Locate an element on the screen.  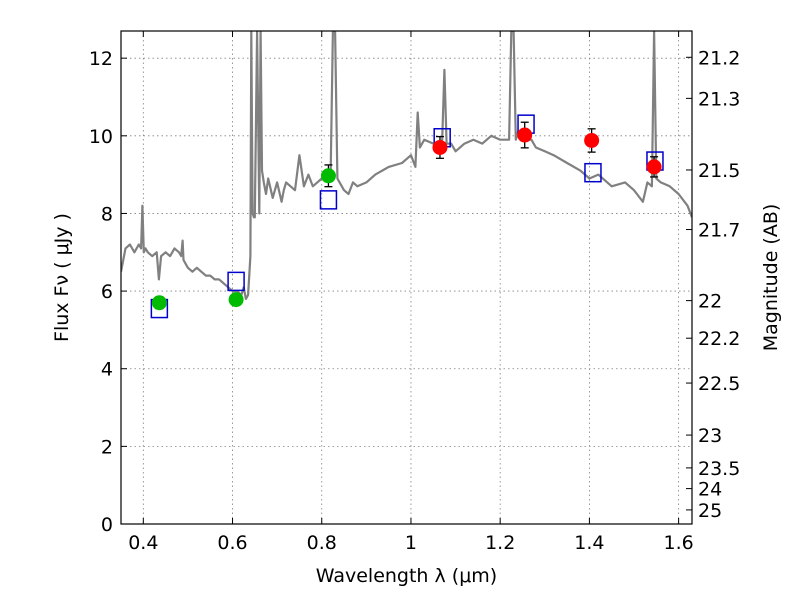
y2-tick-label: 22.5 is located at coordinates (719, 384).